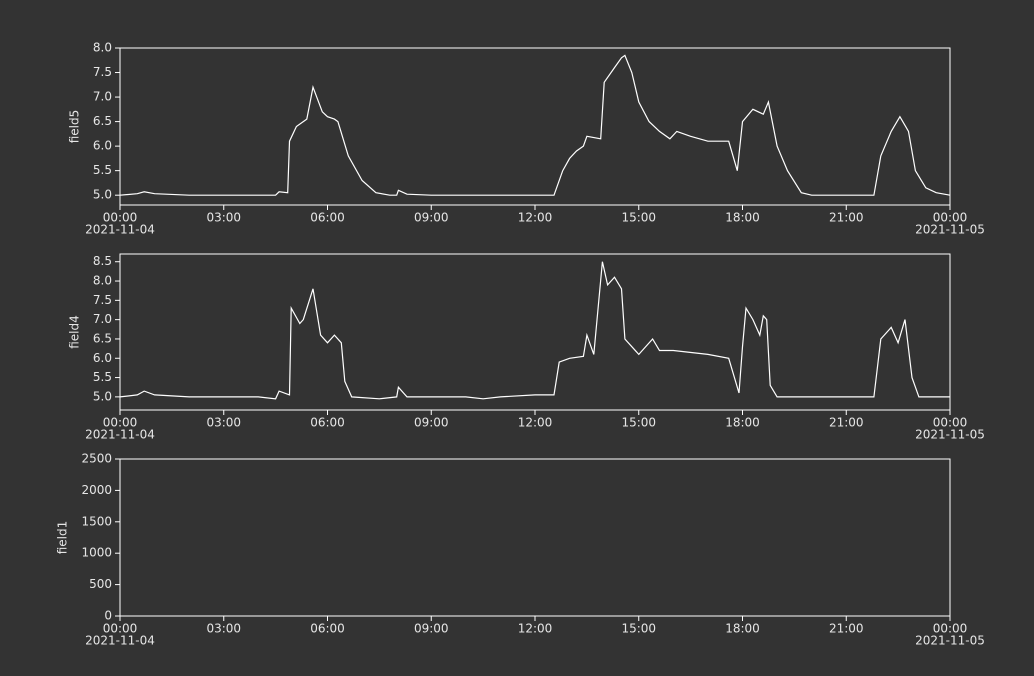 Image resolution: width=1034 pixels, height=676 pixels. Describe the element at coordinates (75, 127) in the screenshot. I see `y-axis-label: field5` at that location.